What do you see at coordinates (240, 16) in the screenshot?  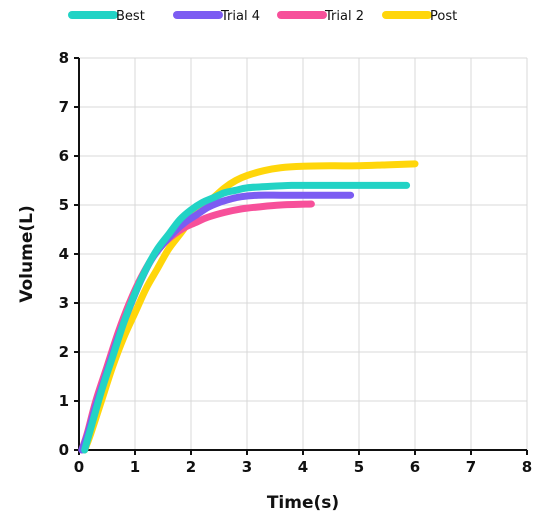 I see `legend-label-trial-4: Trial 4` at bounding box center [240, 16].